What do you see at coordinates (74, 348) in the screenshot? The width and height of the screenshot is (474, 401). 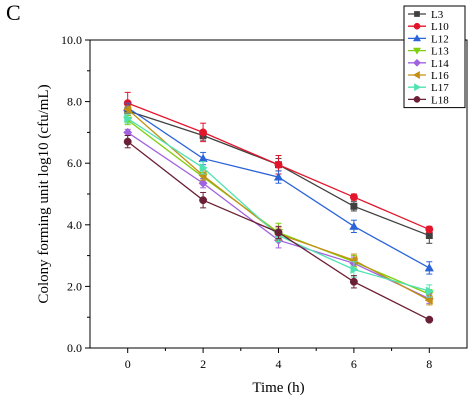 I see `y-tick-label: 0.0` at bounding box center [74, 348].